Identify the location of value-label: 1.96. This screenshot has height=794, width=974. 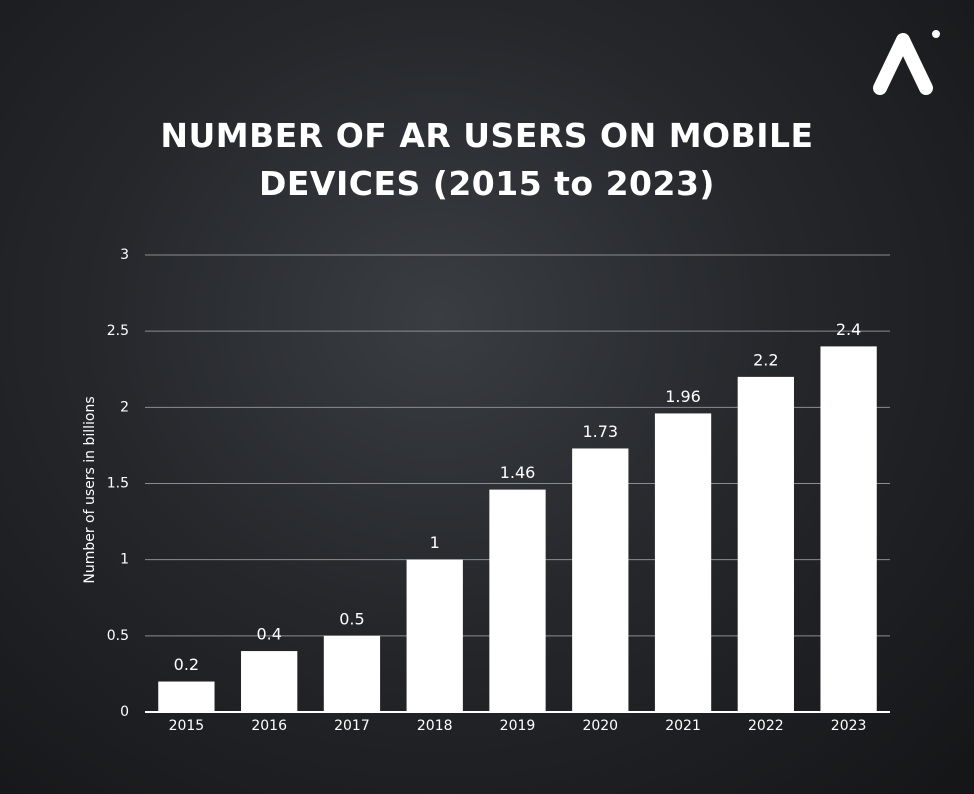
(683, 396).